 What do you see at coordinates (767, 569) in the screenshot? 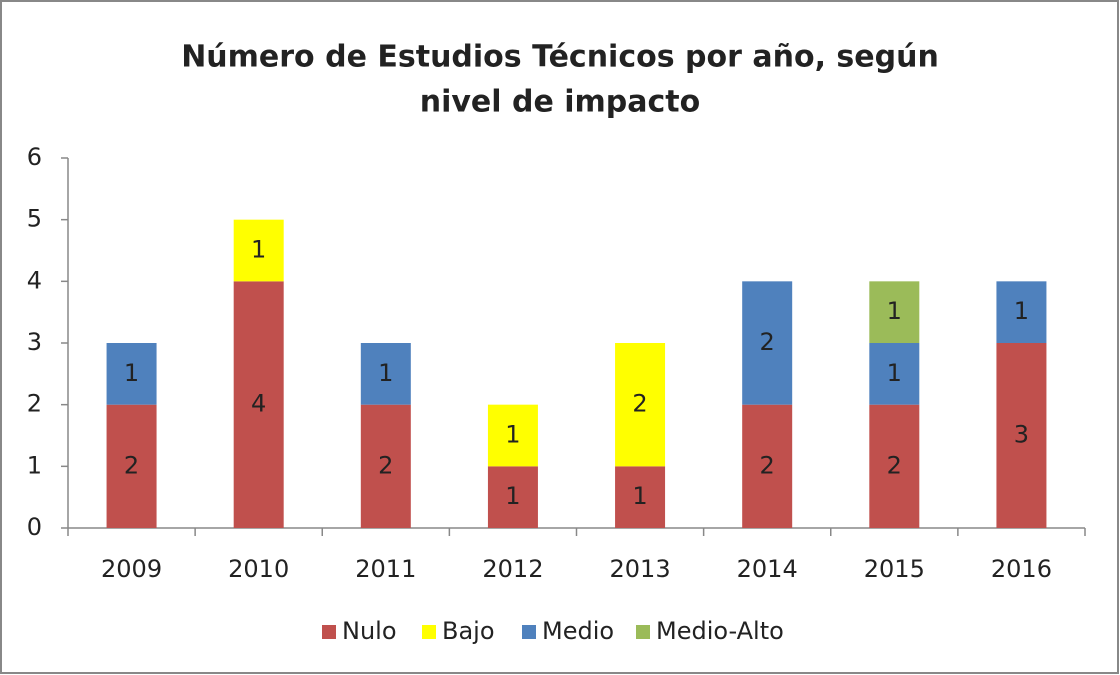
I see `x-tick-label: 2014` at bounding box center [767, 569].